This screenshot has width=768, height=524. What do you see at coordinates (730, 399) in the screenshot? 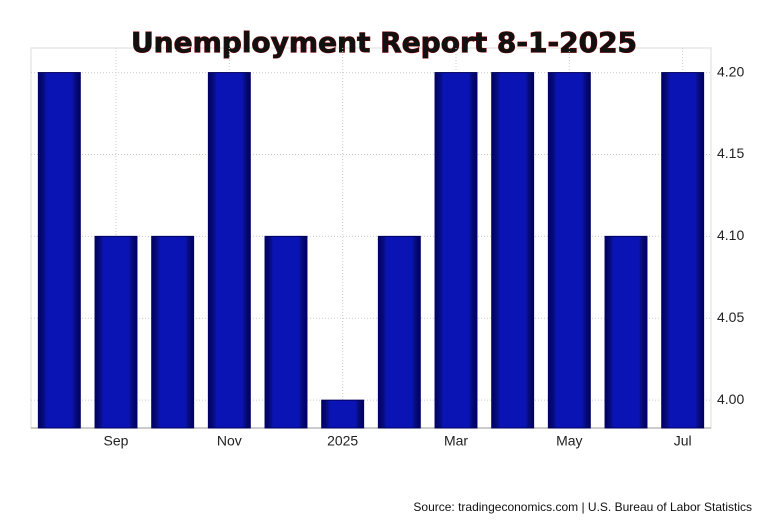
I see `y-tick-label: 4.00` at bounding box center [730, 399].